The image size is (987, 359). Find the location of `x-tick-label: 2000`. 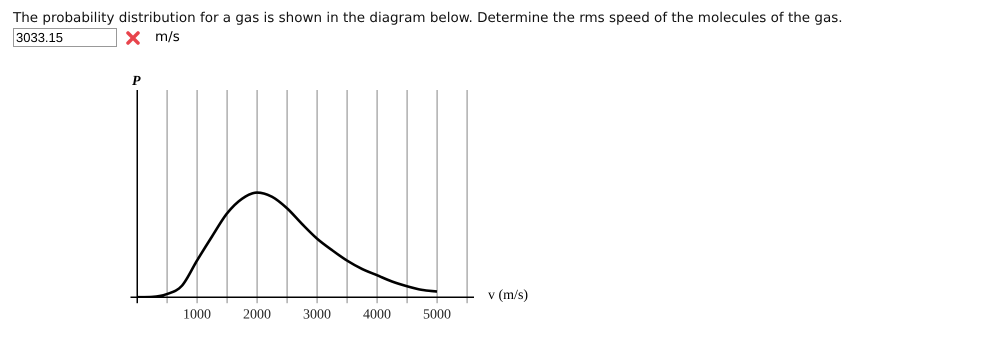

x-tick-label: 2000 is located at coordinates (257, 314).